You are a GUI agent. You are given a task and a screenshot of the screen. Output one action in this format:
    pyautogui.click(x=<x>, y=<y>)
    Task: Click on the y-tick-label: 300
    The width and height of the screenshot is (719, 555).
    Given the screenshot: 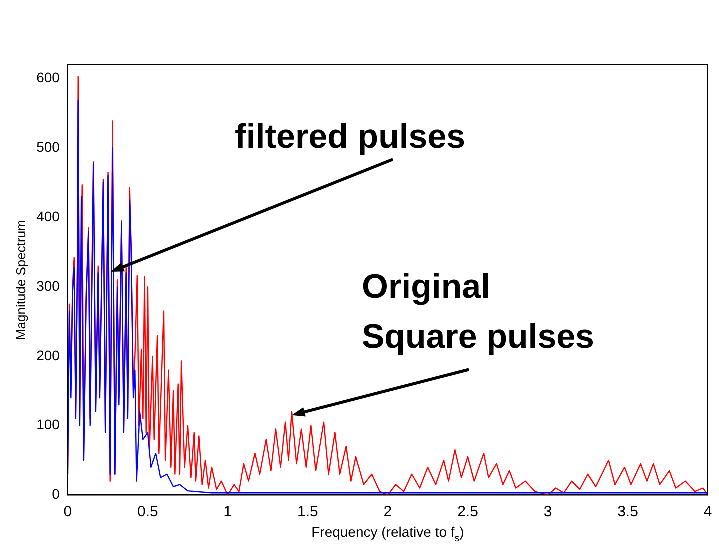 What is the action you would take?
    pyautogui.click(x=48, y=286)
    